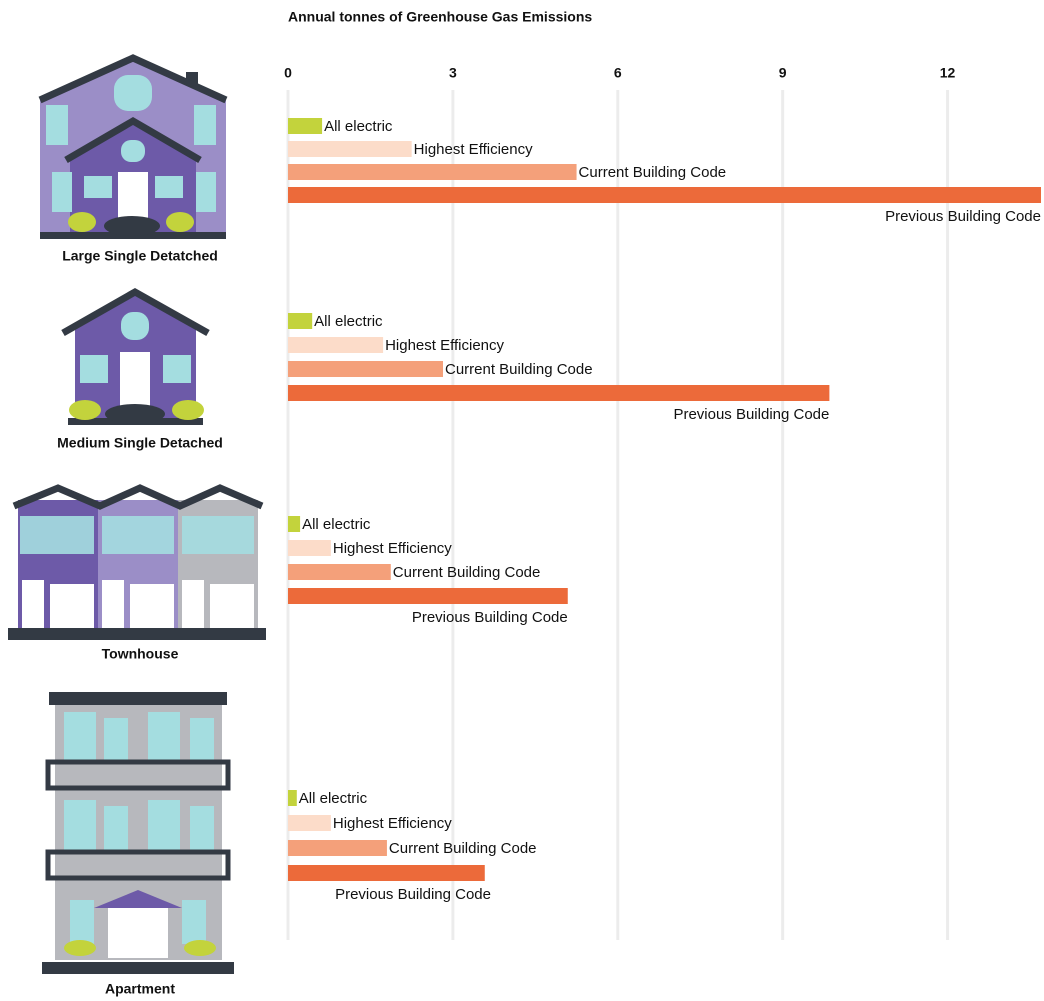  I want to click on category-label: Apartment, so click(140, 989).